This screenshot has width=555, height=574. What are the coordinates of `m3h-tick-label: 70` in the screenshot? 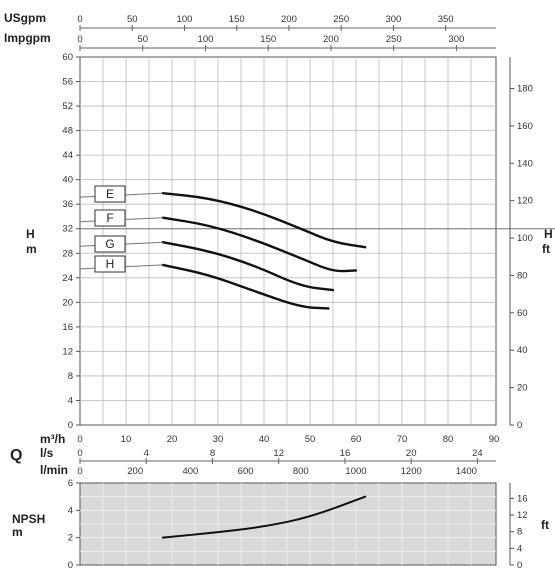 It's located at (402, 439).